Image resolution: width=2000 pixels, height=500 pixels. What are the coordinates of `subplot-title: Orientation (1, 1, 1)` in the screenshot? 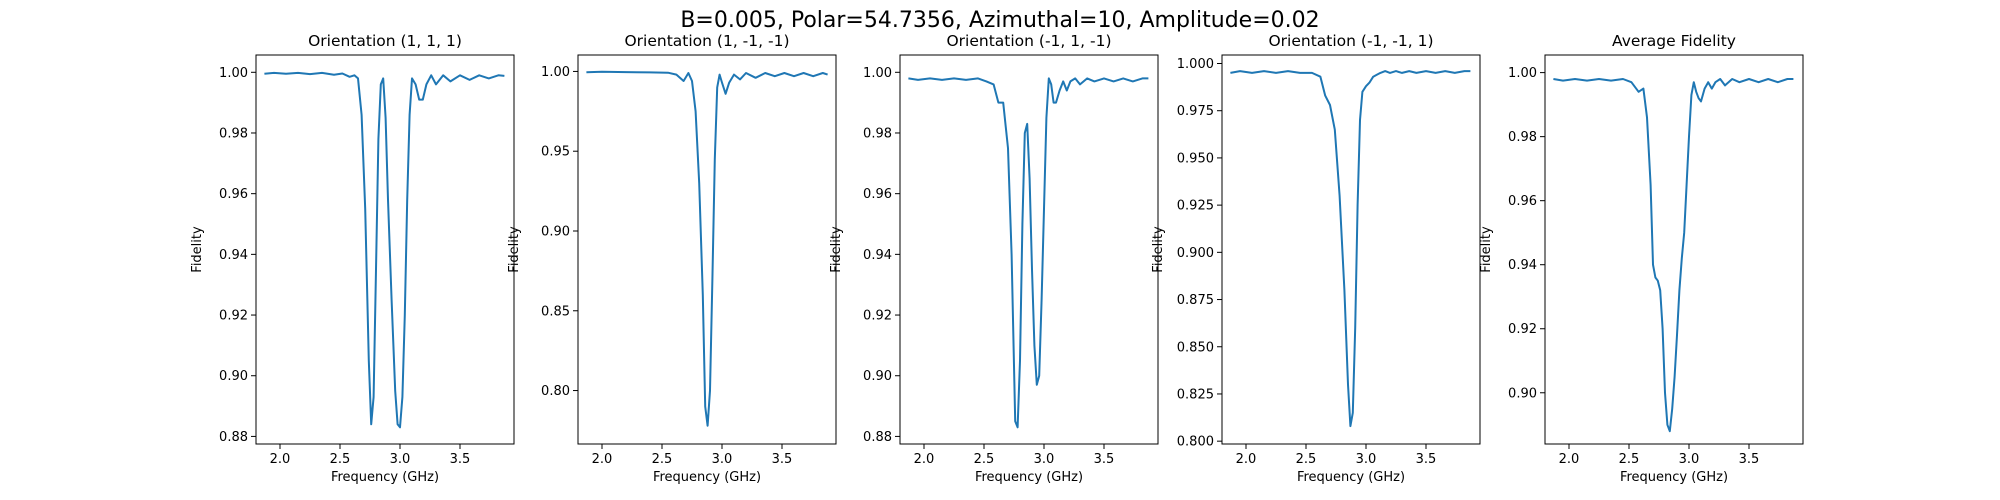 It's located at (385, 41).